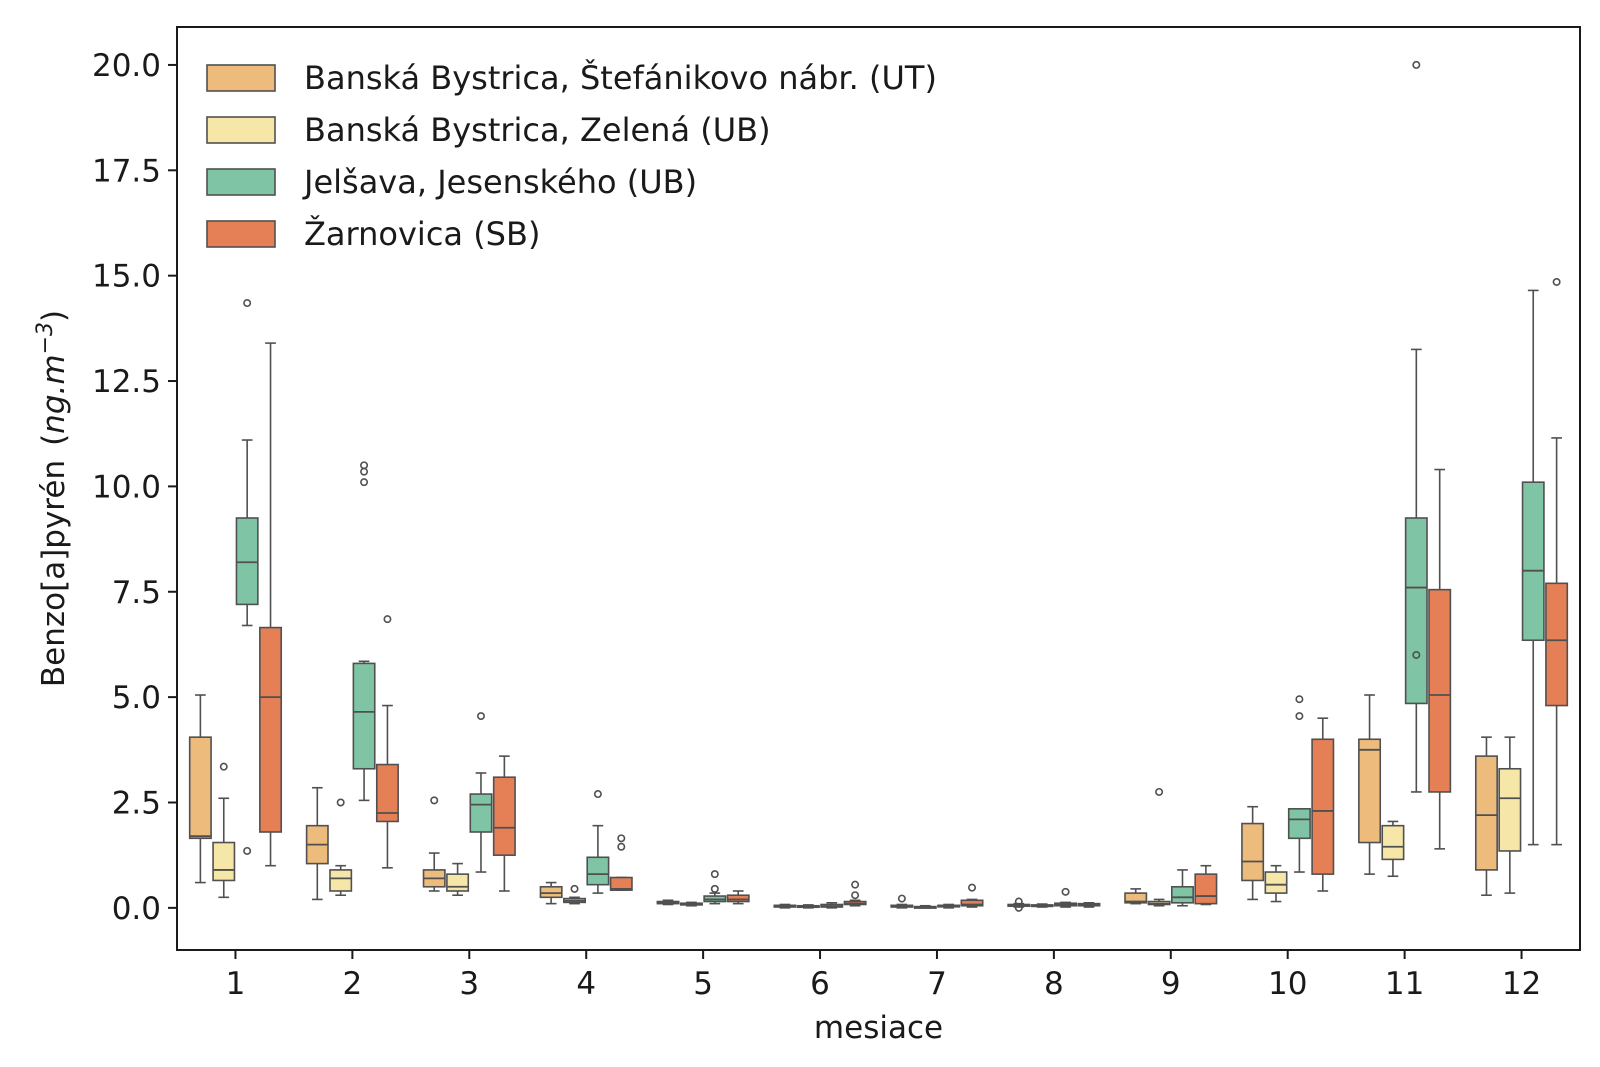 The width and height of the screenshot is (1600, 1067). I want to click on y-tick-label: 5.0, so click(136, 698).